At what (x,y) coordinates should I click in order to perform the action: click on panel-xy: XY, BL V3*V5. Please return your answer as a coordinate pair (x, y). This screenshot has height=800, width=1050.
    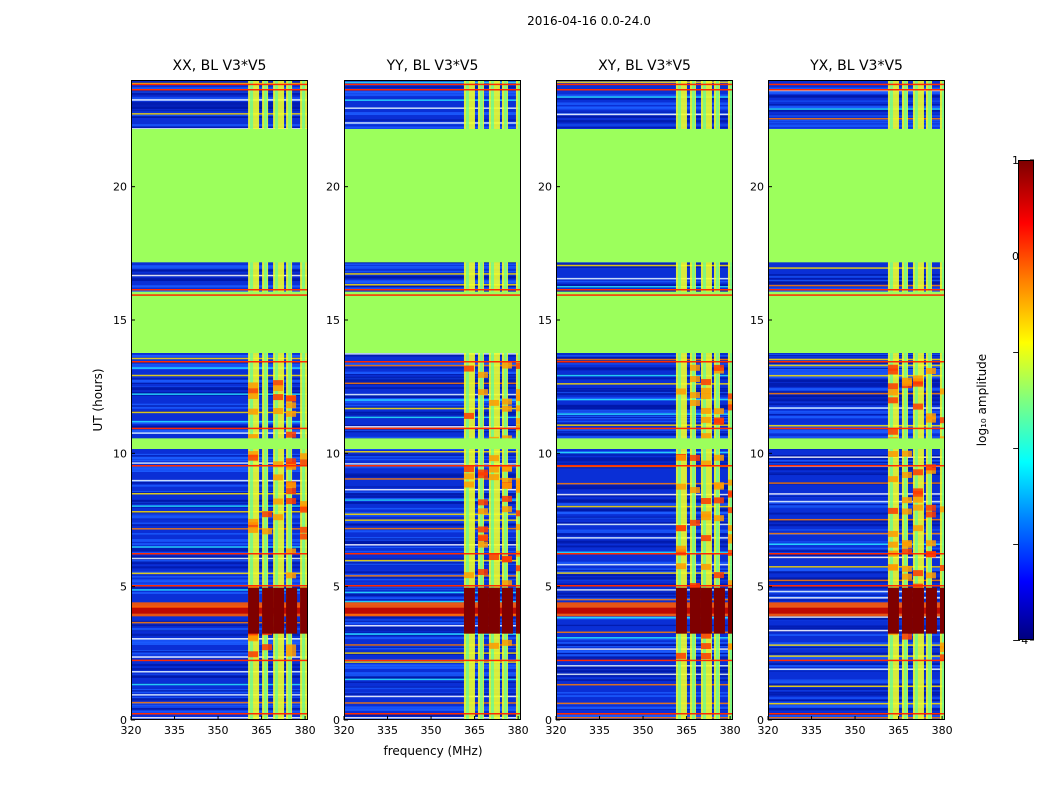
    Looking at the image, I should click on (644, 389).